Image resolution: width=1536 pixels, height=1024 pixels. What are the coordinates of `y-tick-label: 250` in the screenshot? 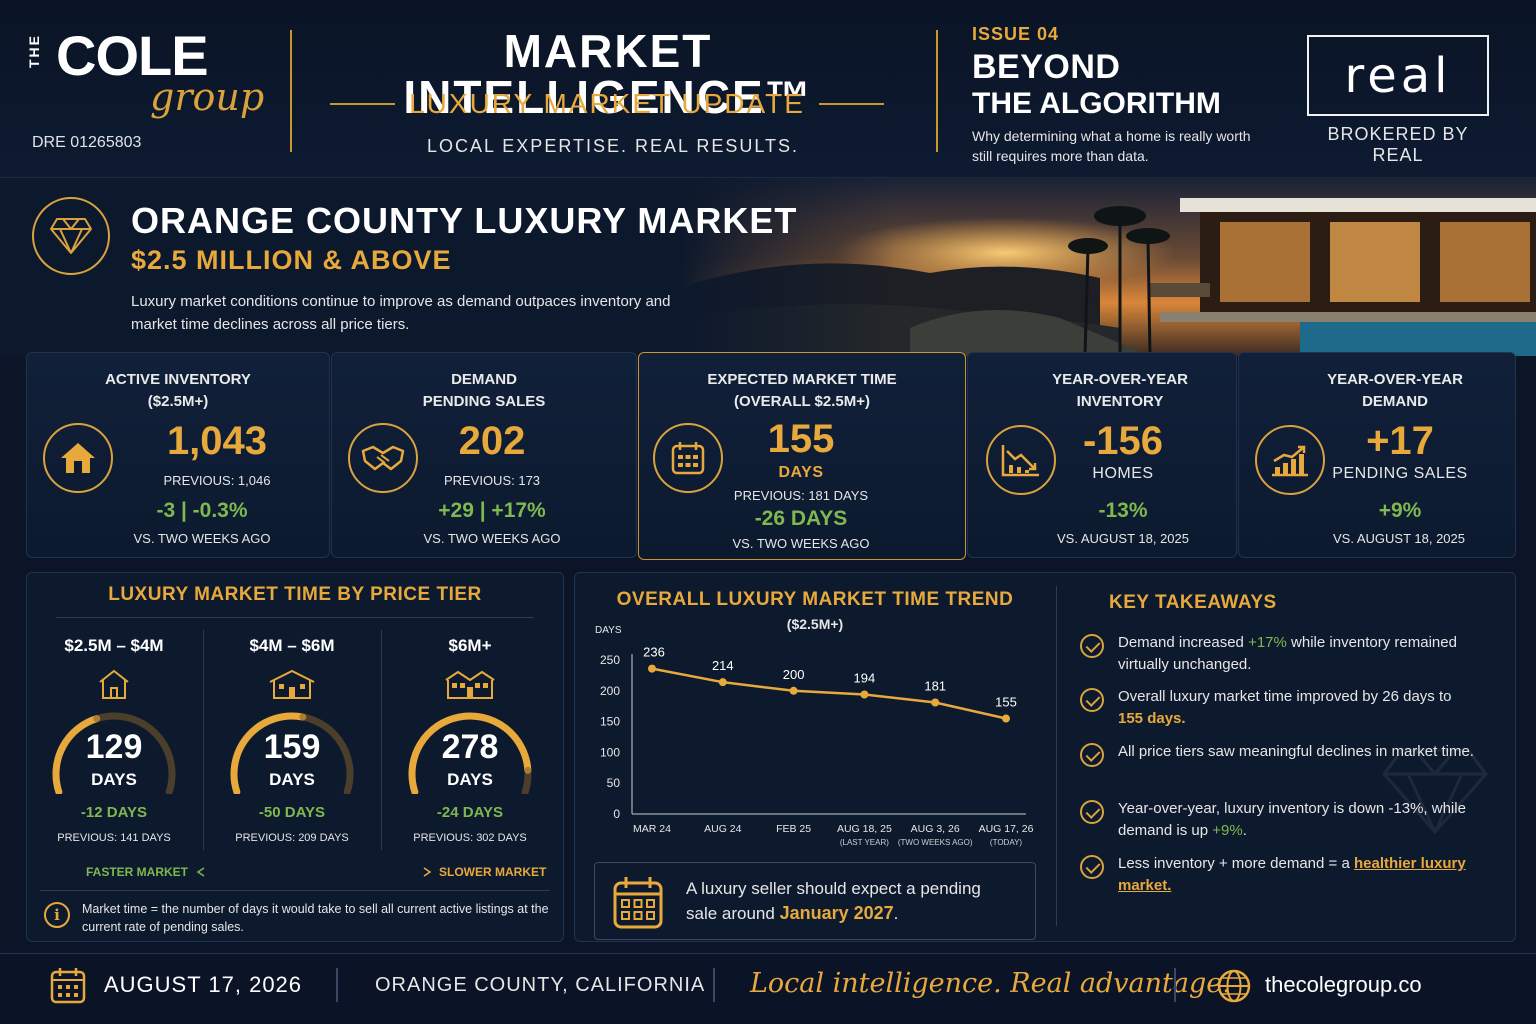 It's located at (610, 660).